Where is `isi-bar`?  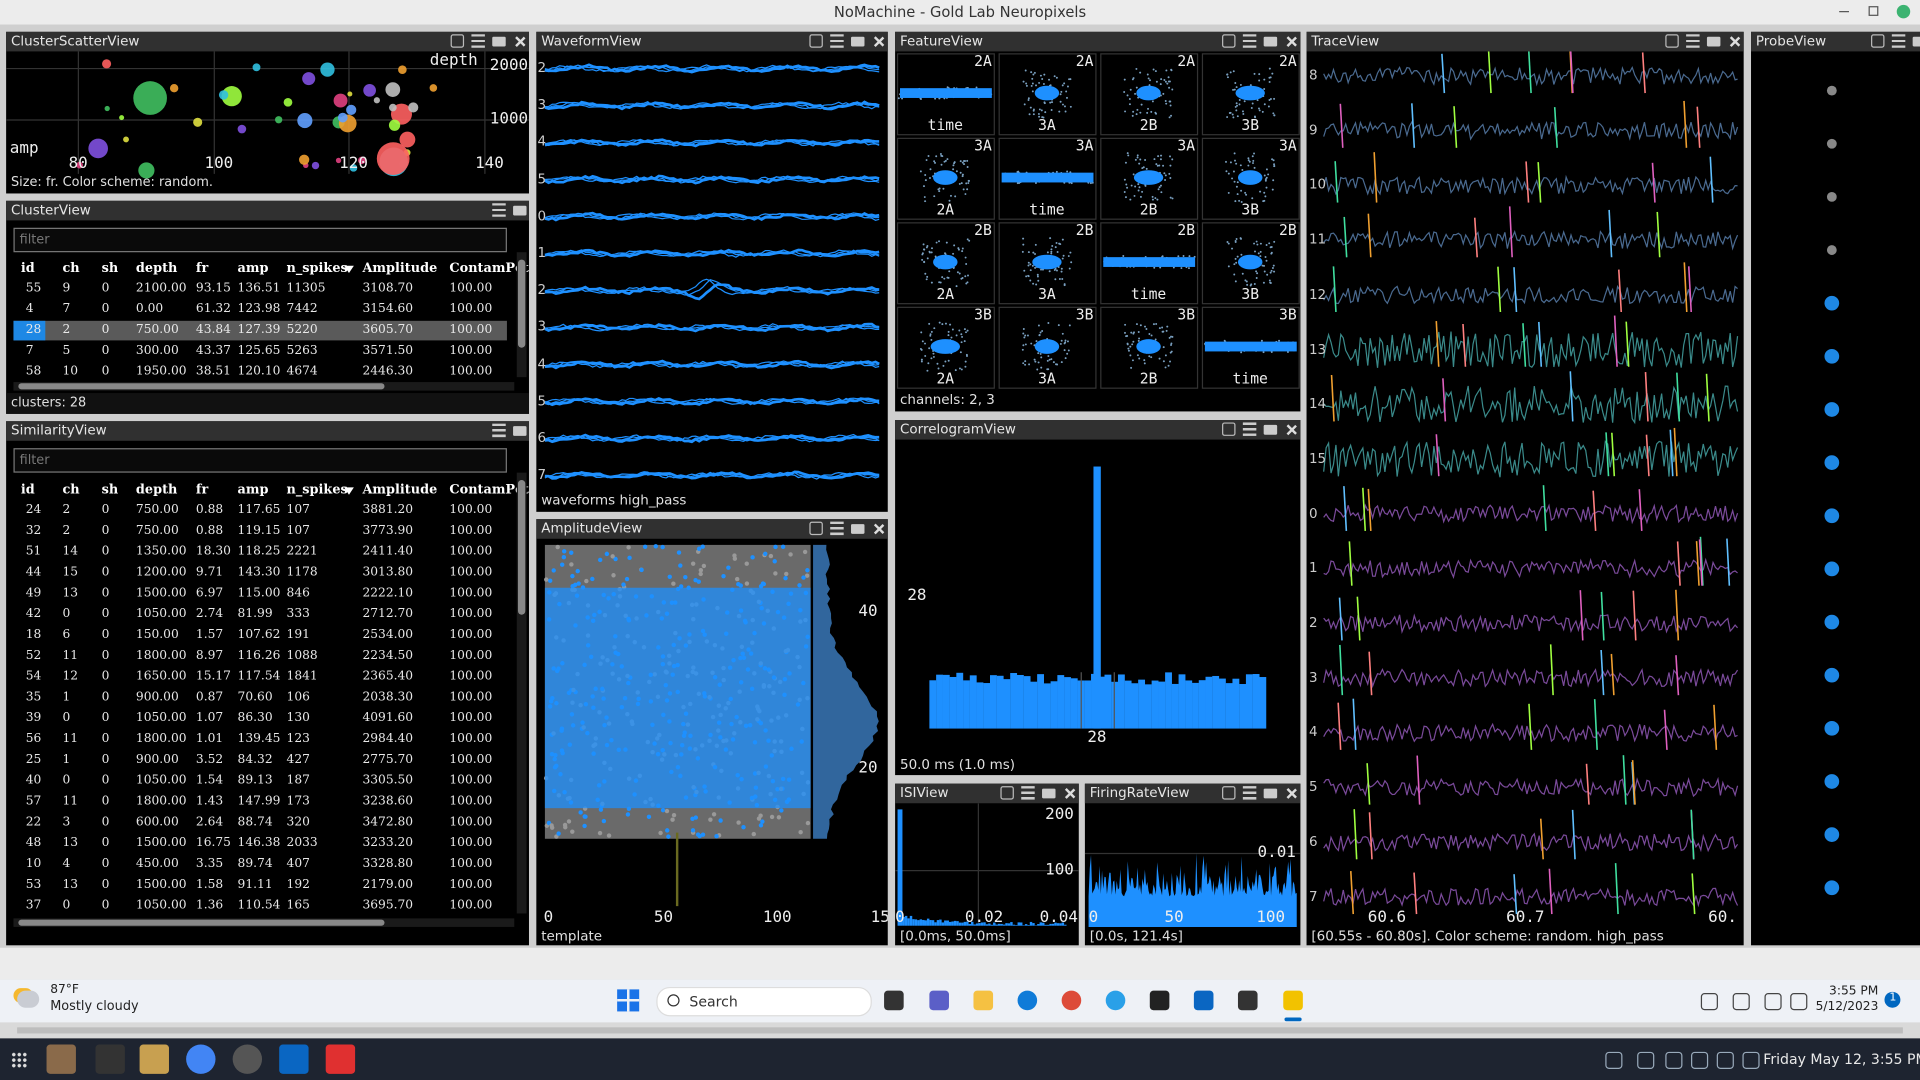 isi-bar is located at coordinates (940, 922).